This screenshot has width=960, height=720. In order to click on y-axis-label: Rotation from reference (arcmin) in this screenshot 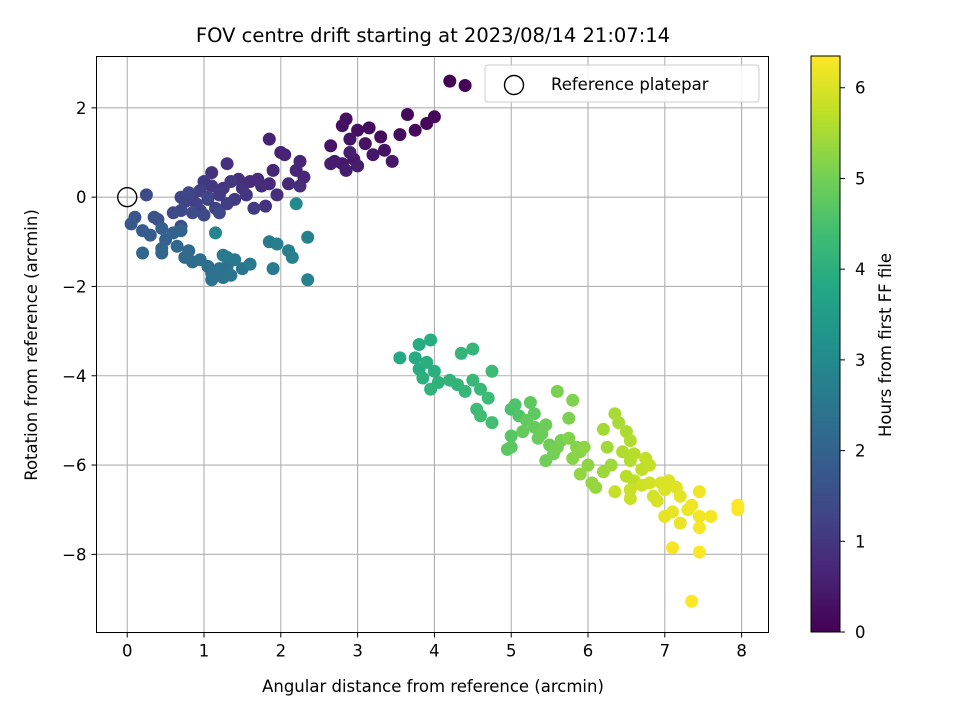, I will do `click(31, 345)`.